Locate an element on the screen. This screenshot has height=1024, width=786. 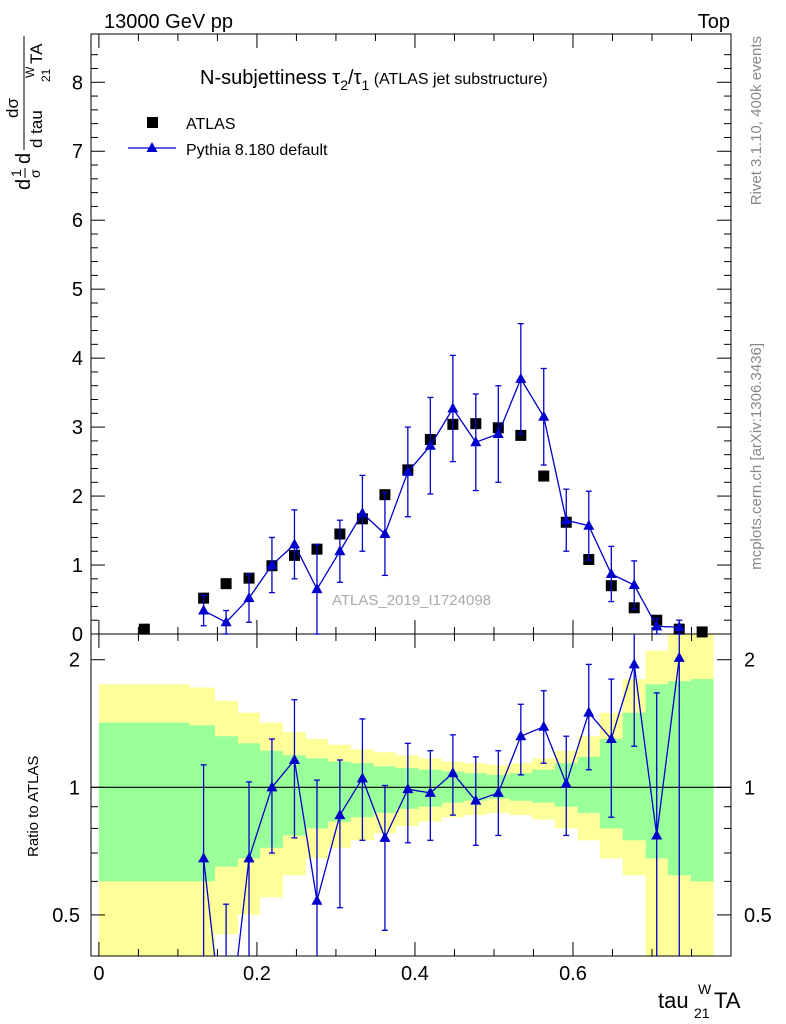
x-tick-label: 0 is located at coordinates (98, 974).